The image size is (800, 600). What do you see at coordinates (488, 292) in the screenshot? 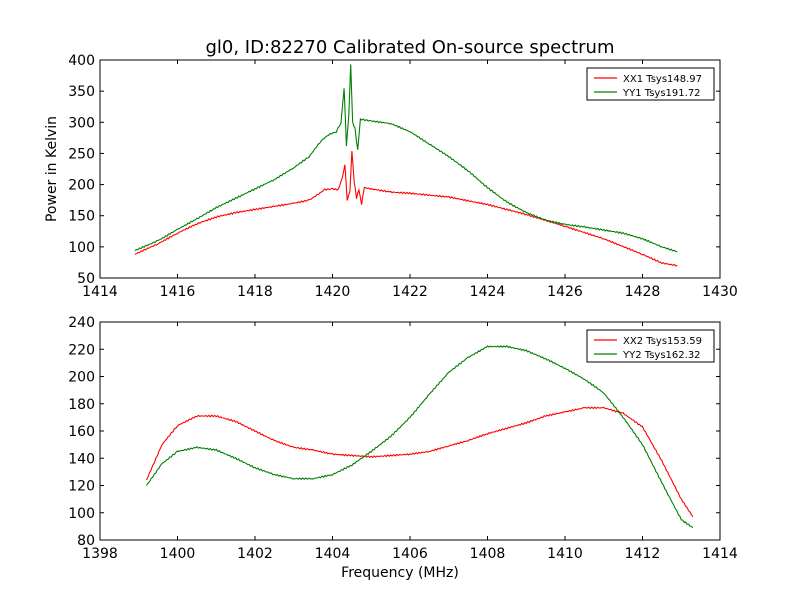
I see `x-tick-label: 1424` at bounding box center [488, 292].